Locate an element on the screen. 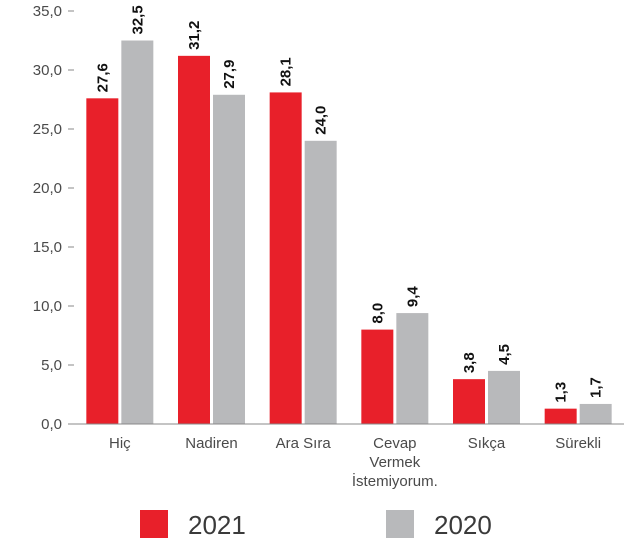 This screenshot has width=634, height=544. x-tick-label: Hiç is located at coordinates (120, 443).